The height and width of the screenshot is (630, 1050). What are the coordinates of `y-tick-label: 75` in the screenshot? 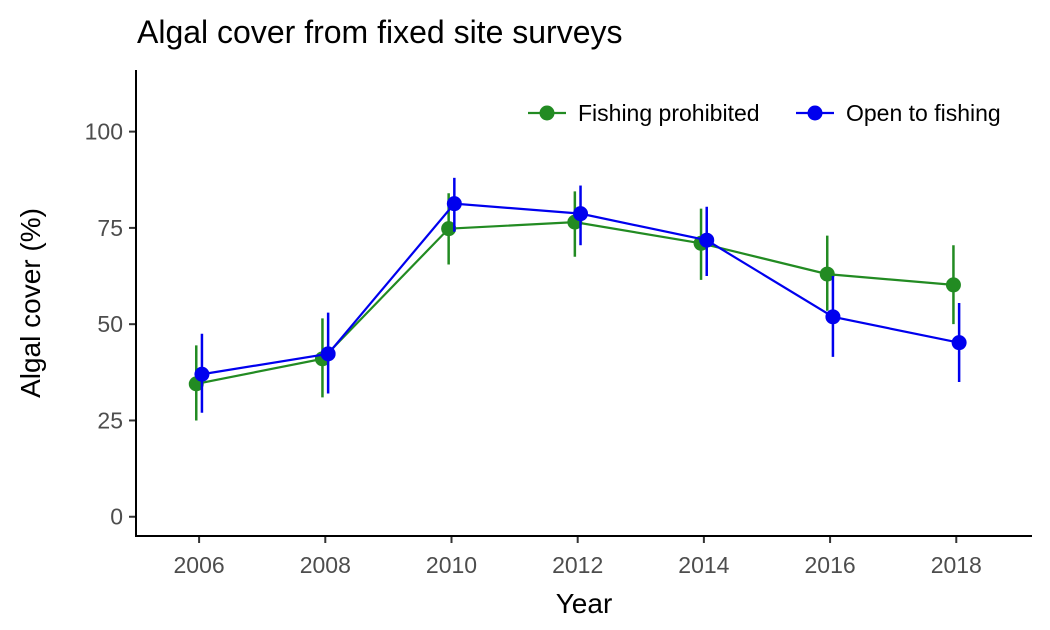 It's located at (110, 228).